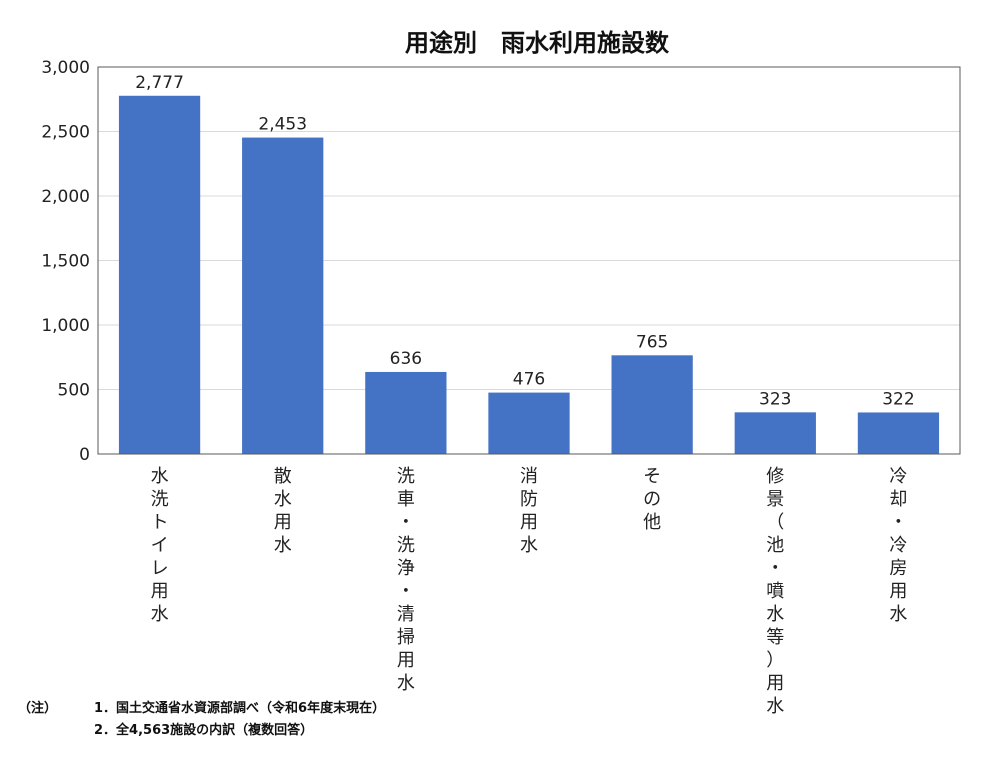  Describe the element at coordinates (65, 68) in the screenshot. I see `y-tick-label: 3,000` at that location.